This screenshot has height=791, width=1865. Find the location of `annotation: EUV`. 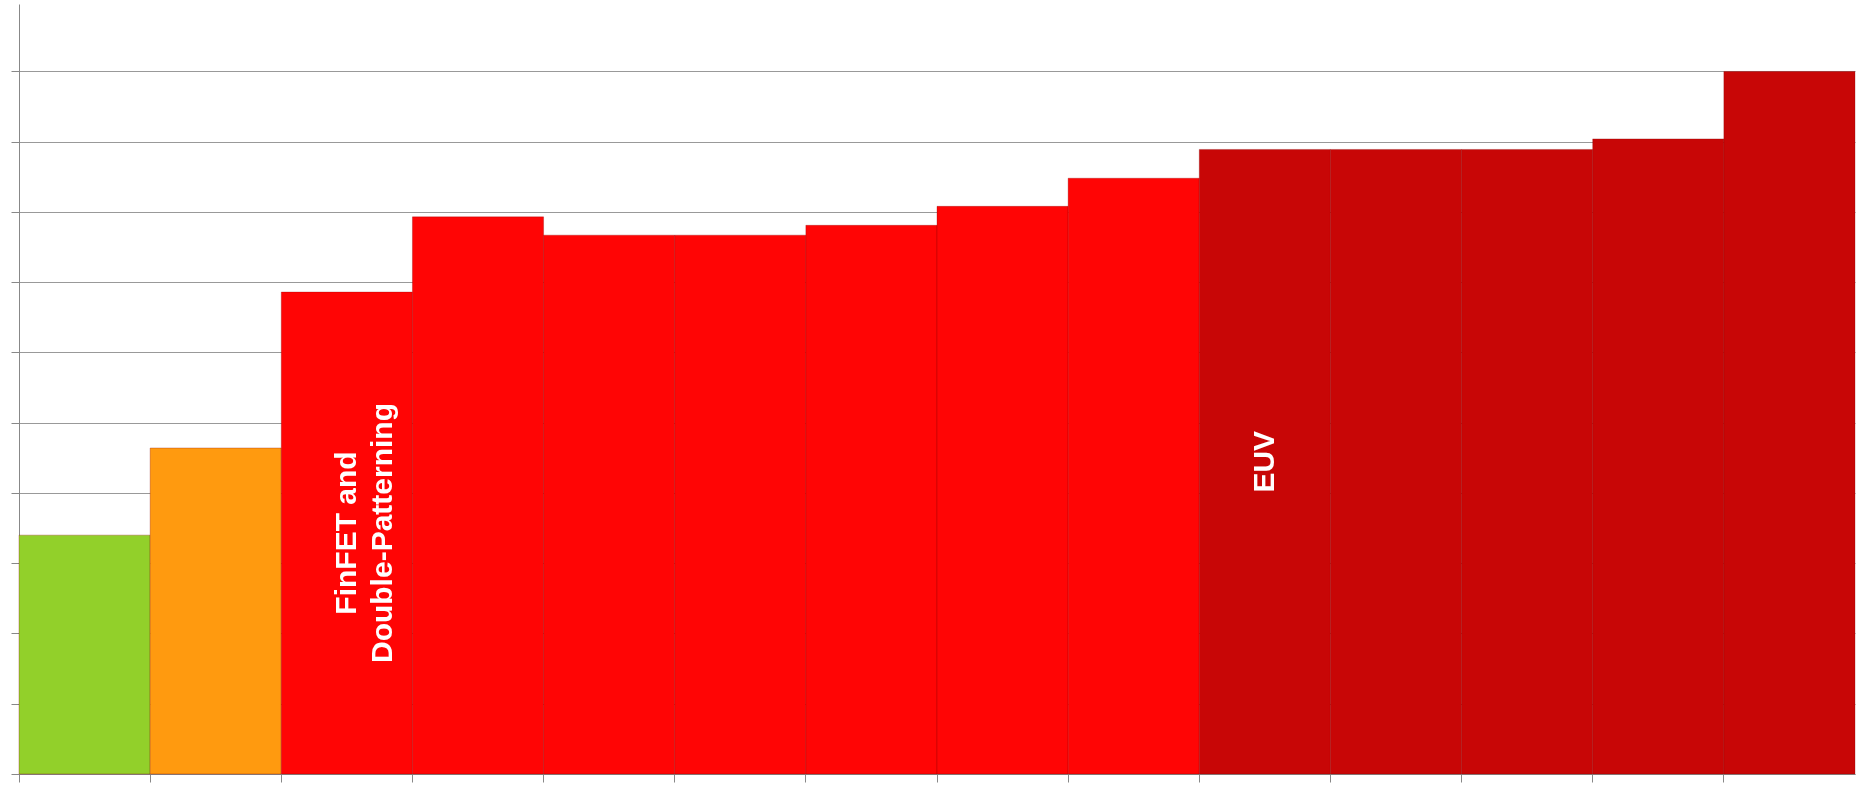

annotation: EUV is located at coordinates (1263, 461).